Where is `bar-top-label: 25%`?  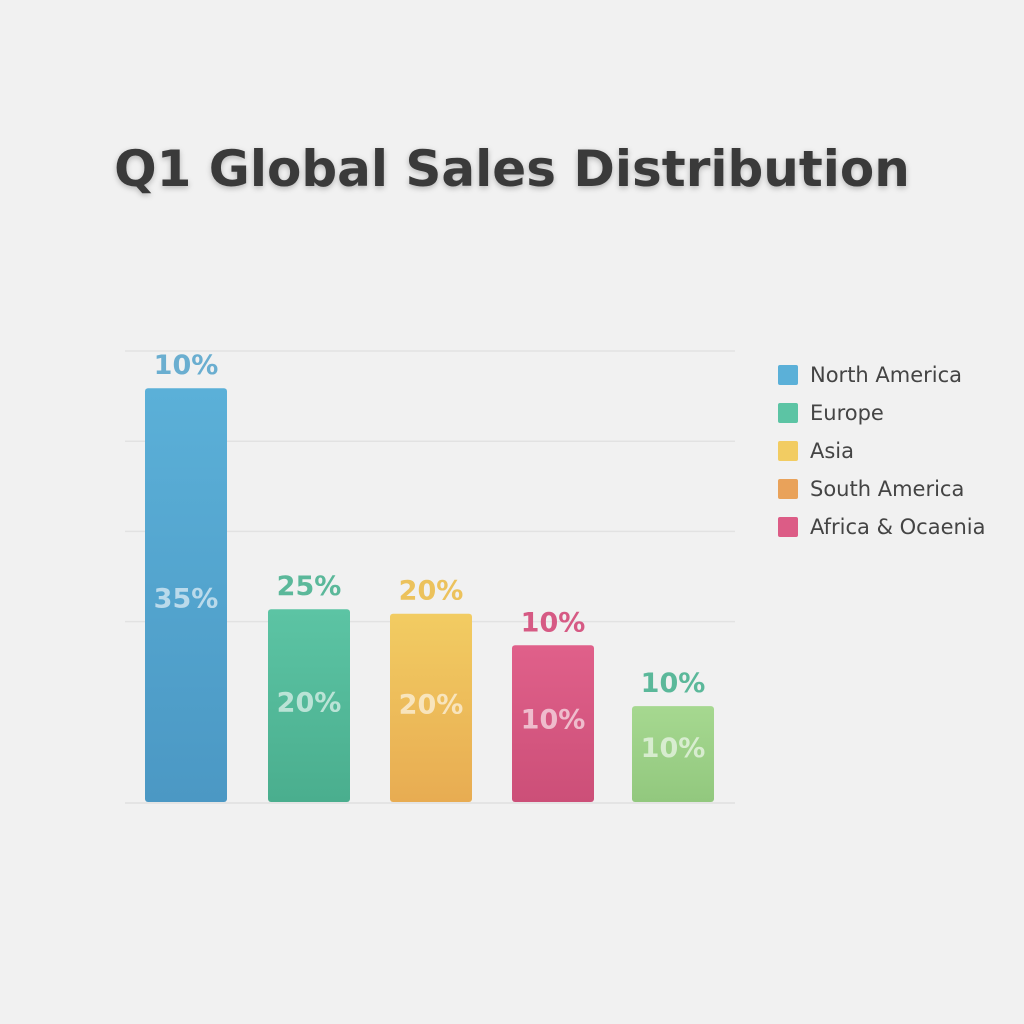 bar-top-label: 25% is located at coordinates (309, 586).